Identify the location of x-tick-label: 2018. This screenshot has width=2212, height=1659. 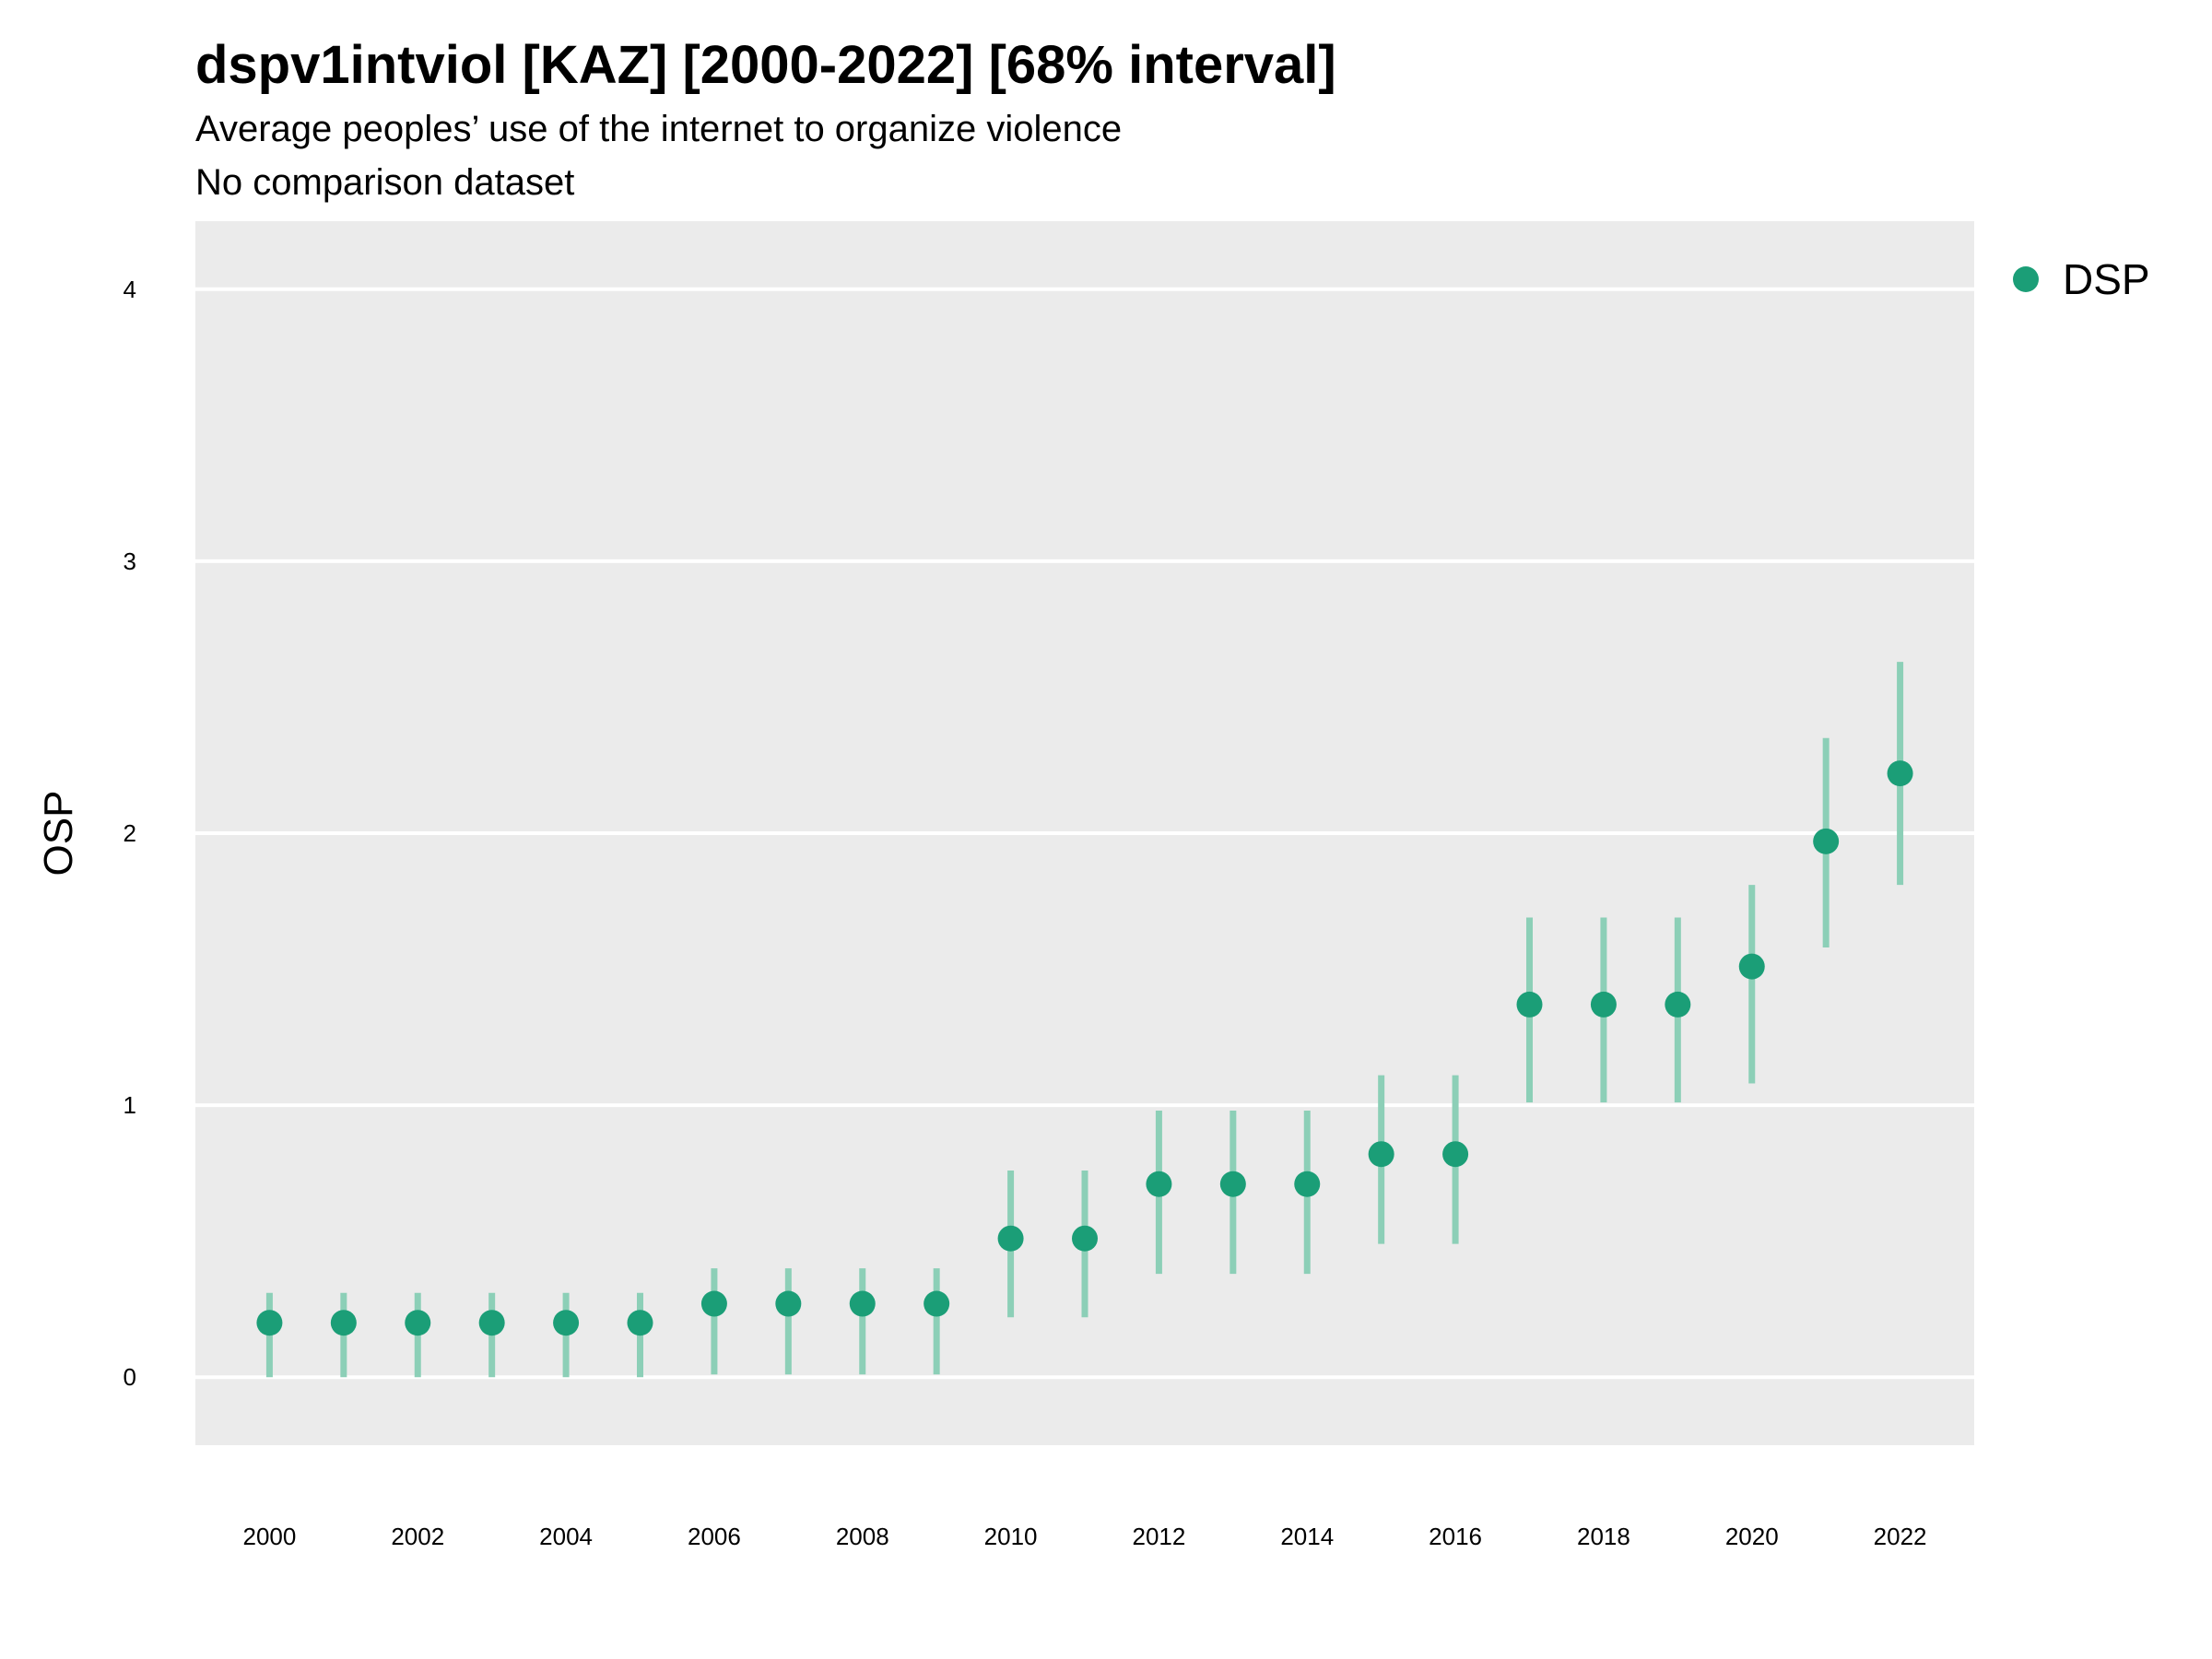
(1603, 1536).